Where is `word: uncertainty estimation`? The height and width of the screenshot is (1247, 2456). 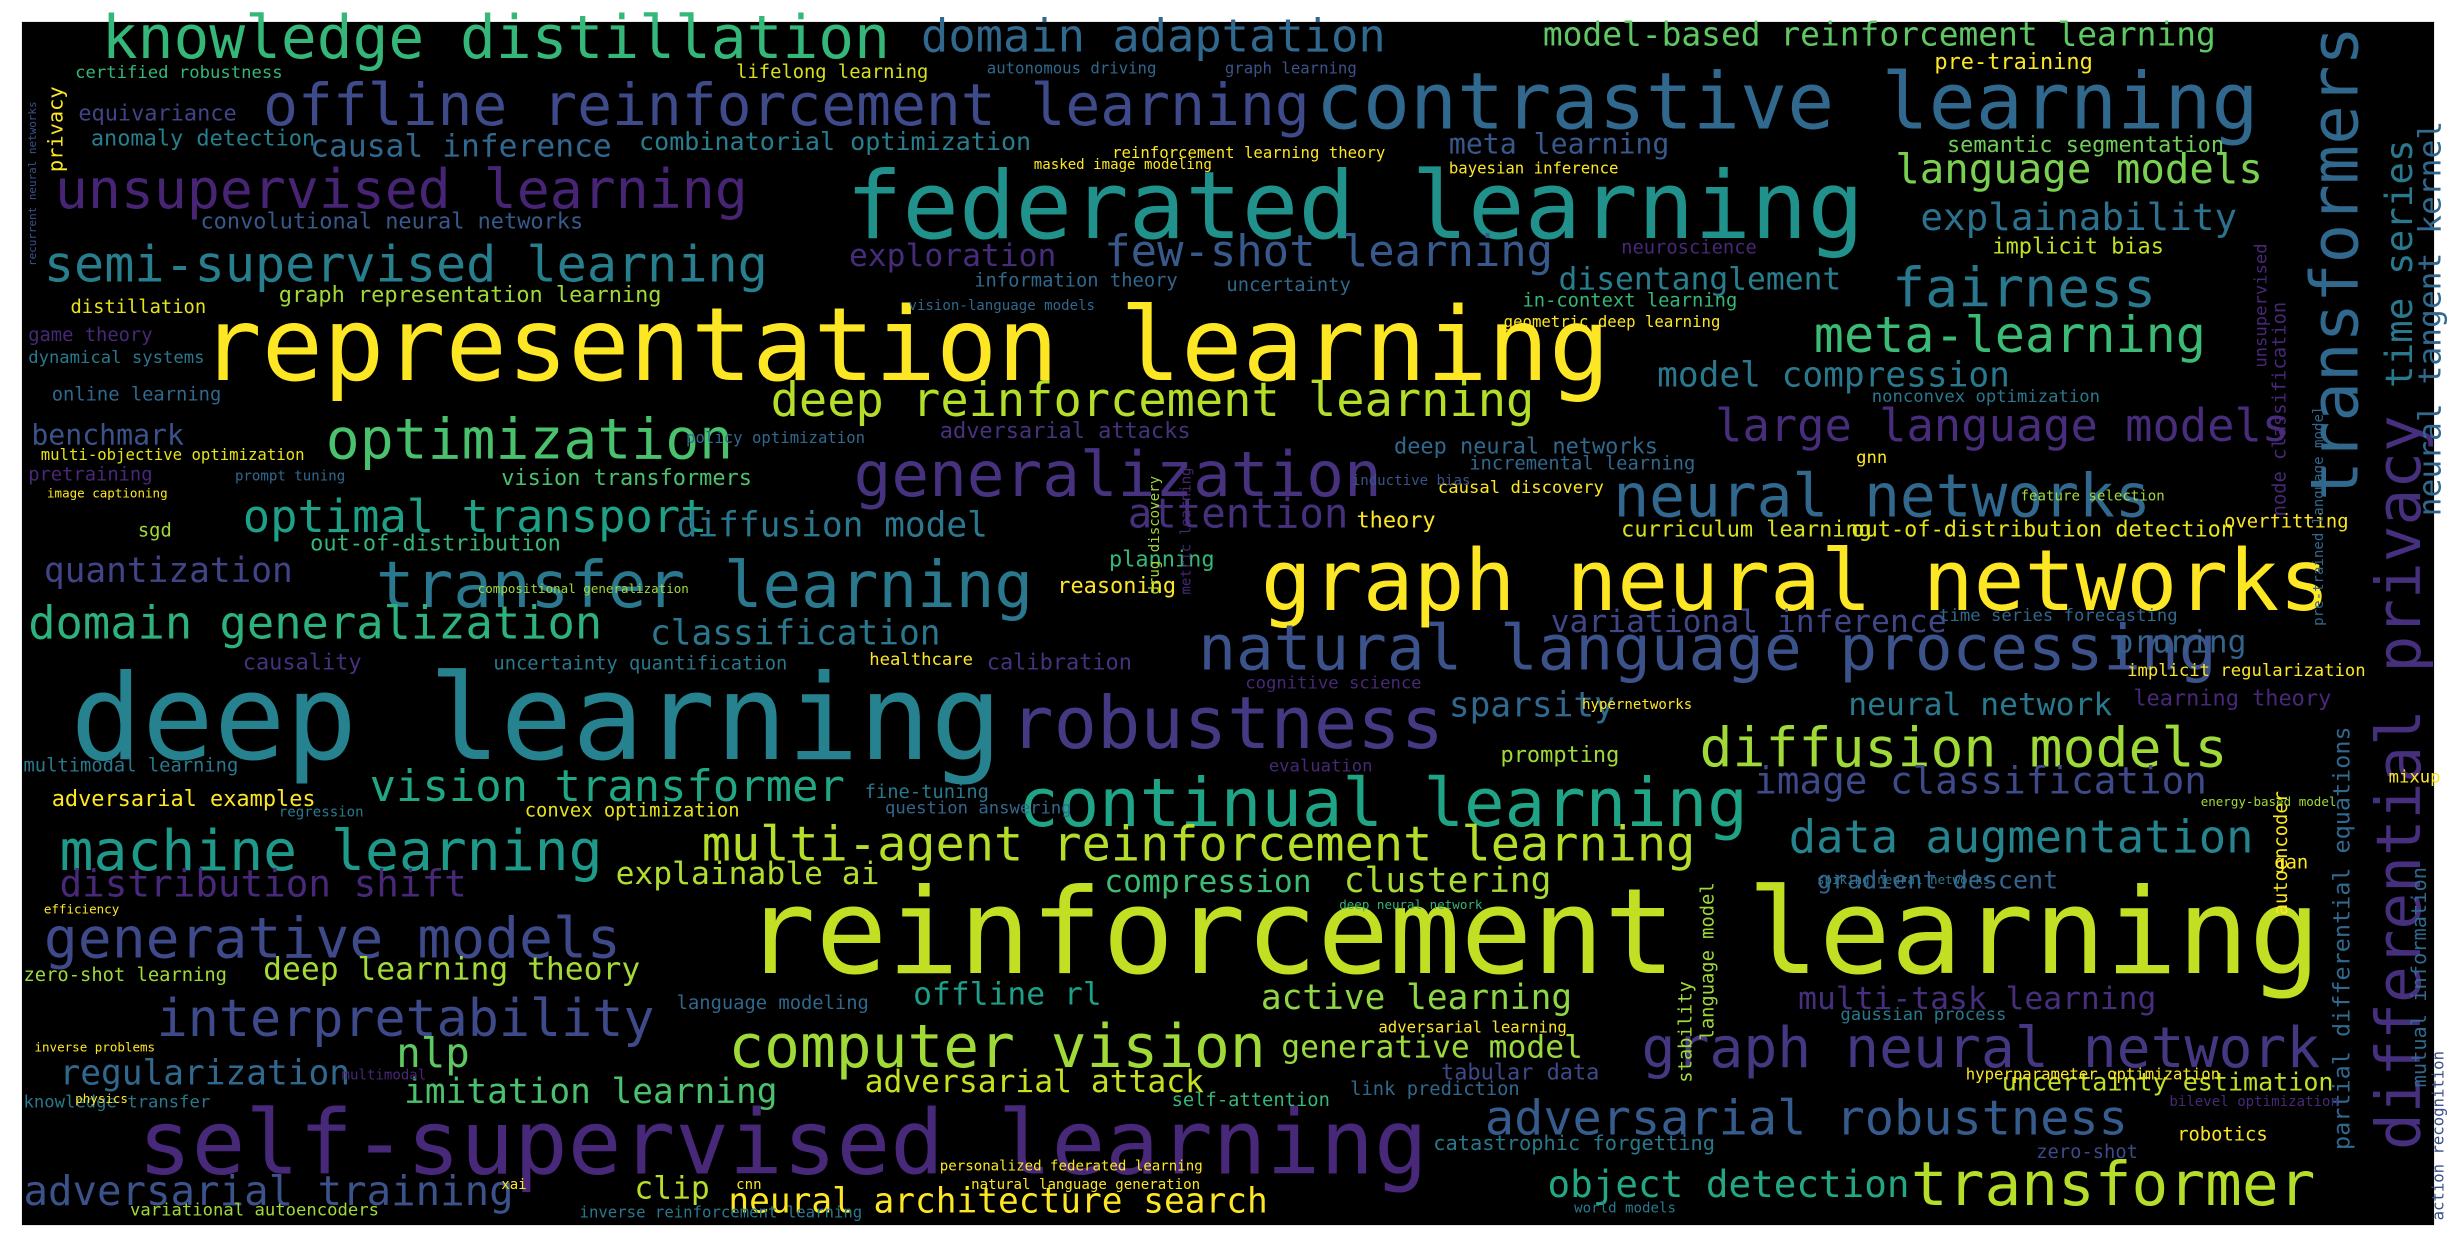
word: uncertainty estimation is located at coordinates (2168, 1082).